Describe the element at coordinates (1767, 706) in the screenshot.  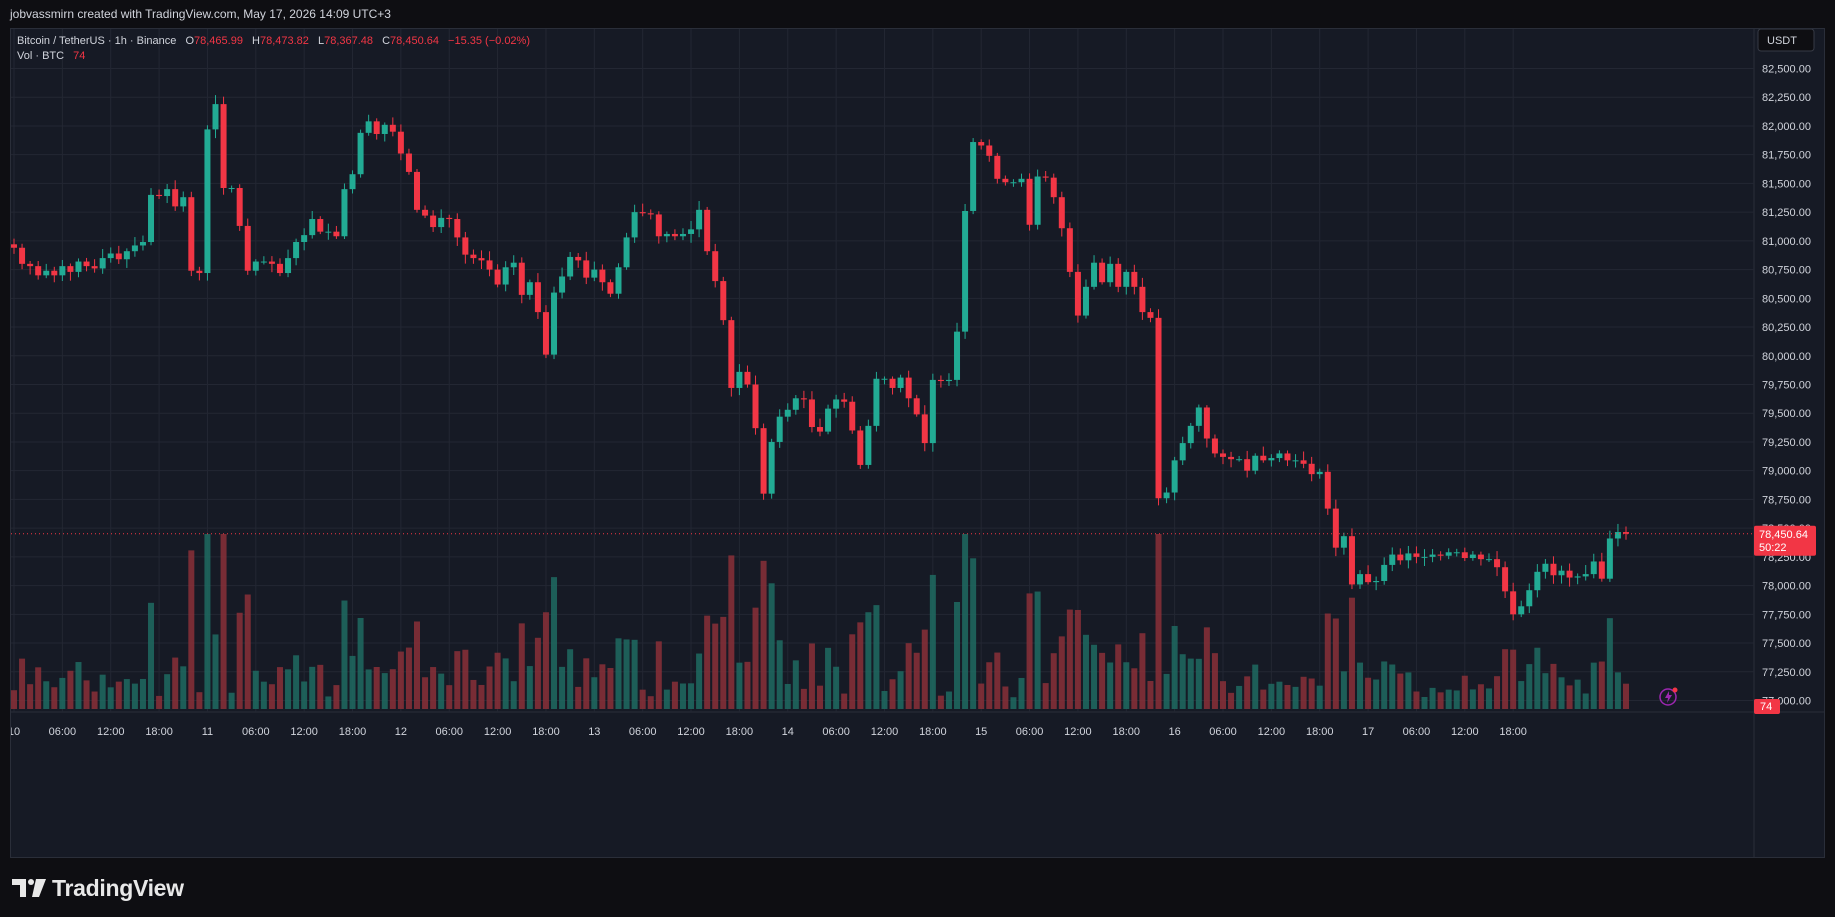
I see `volume-badge: 74` at that location.